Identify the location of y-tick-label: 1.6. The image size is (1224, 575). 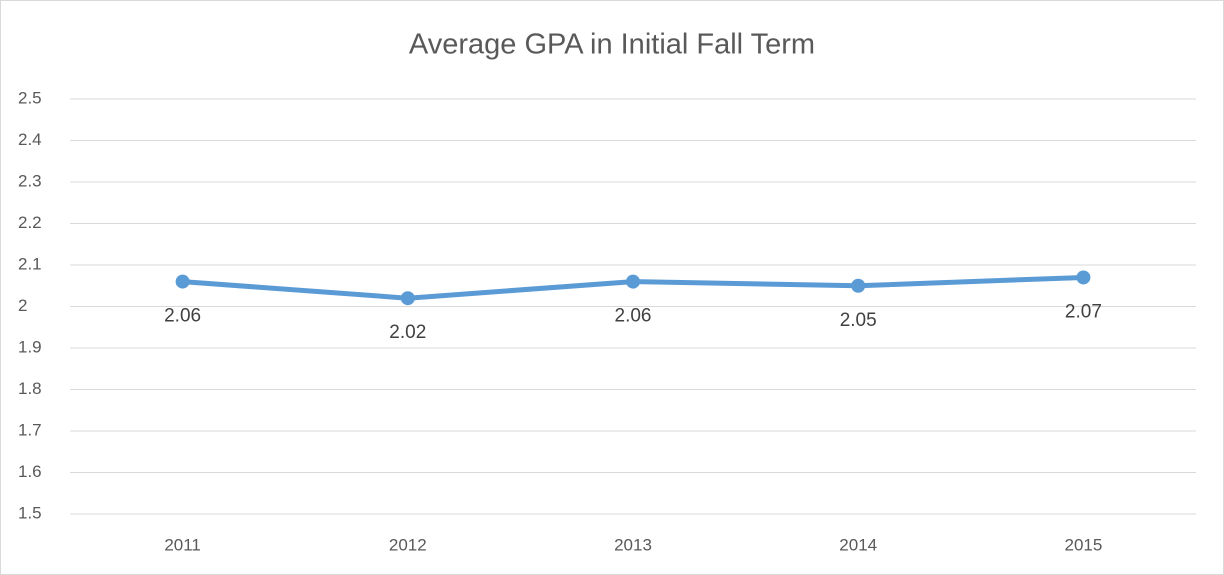
(30, 471).